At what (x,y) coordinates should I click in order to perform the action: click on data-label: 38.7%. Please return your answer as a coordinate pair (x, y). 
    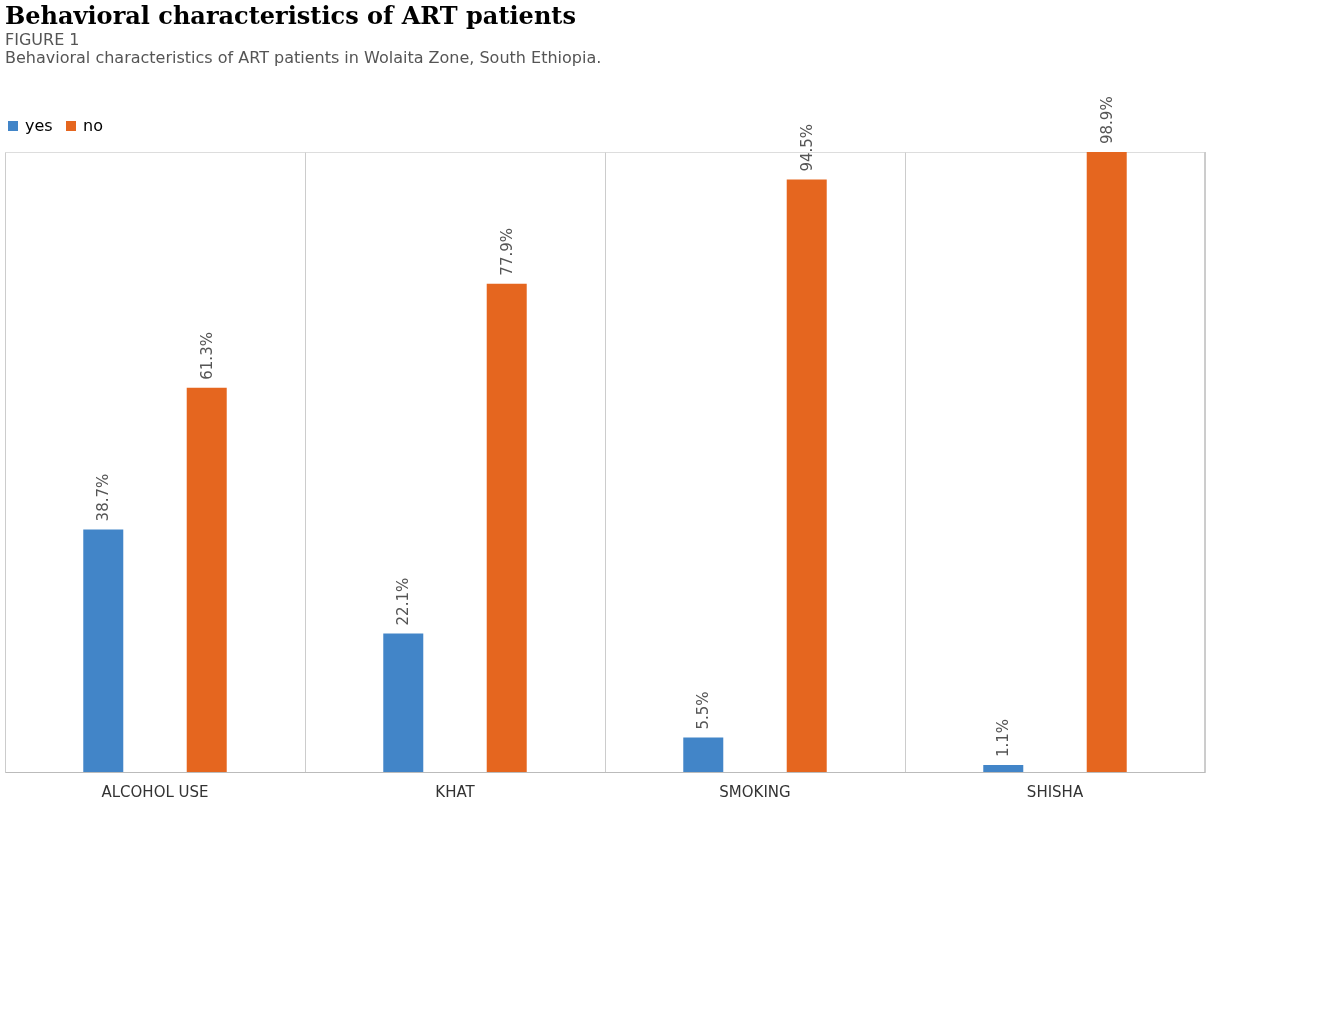
    Looking at the image, I should click on (103, 497).